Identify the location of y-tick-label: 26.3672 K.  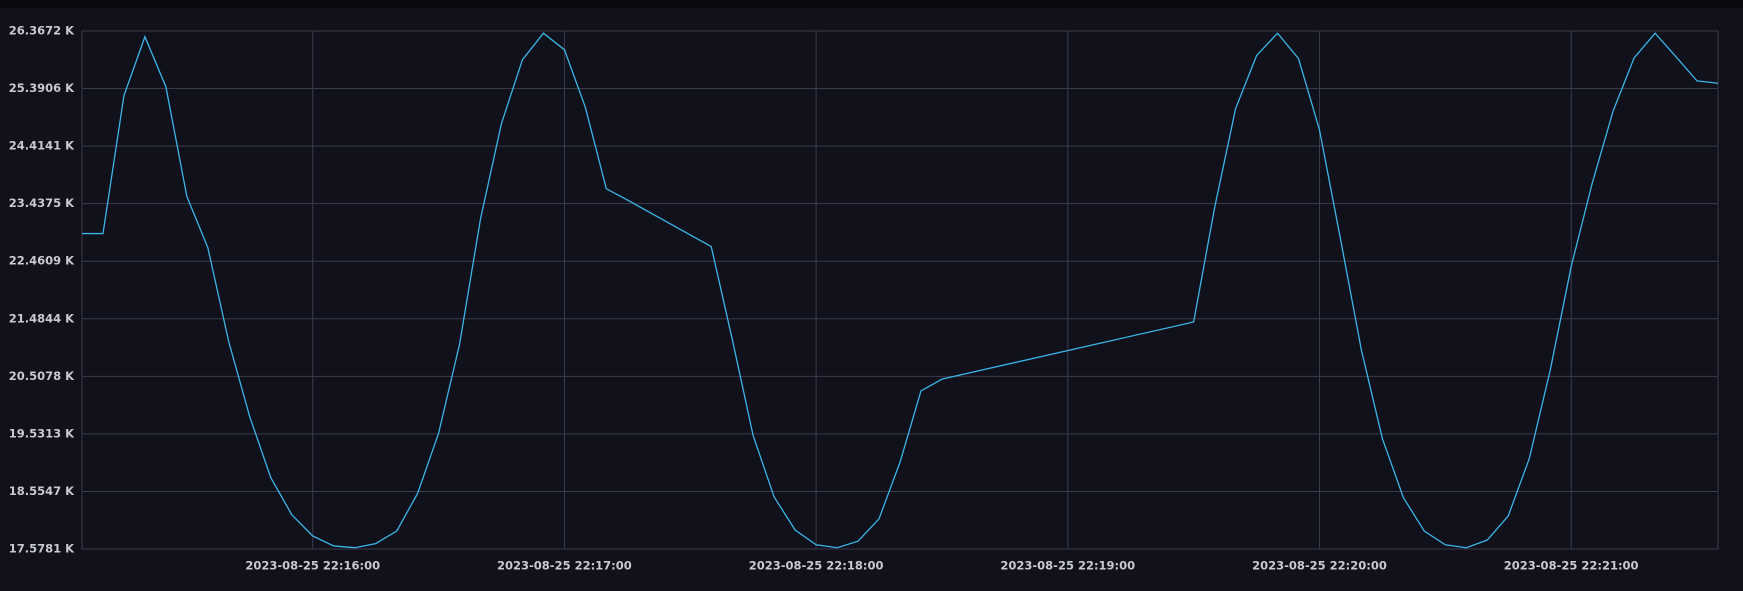
(42, 31).